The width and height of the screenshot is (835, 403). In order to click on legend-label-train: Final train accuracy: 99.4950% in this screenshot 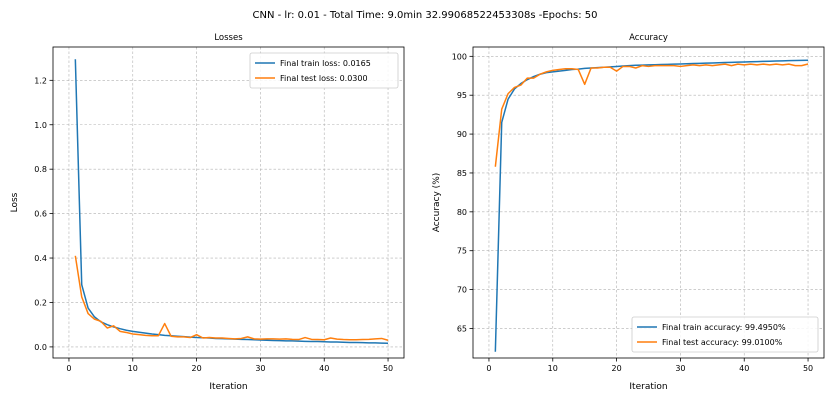, I will do `click(724, 327)`.